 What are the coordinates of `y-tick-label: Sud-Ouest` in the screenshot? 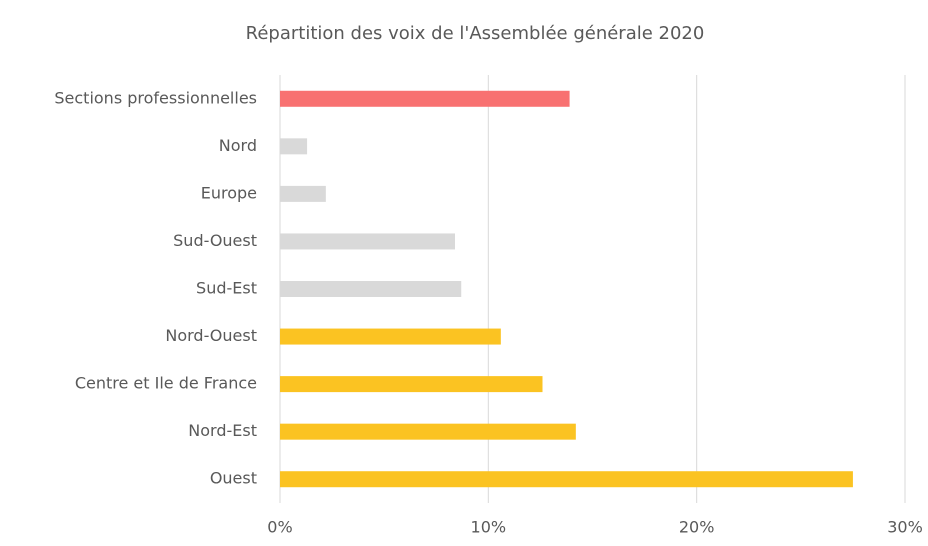 It's located at (215, 240).